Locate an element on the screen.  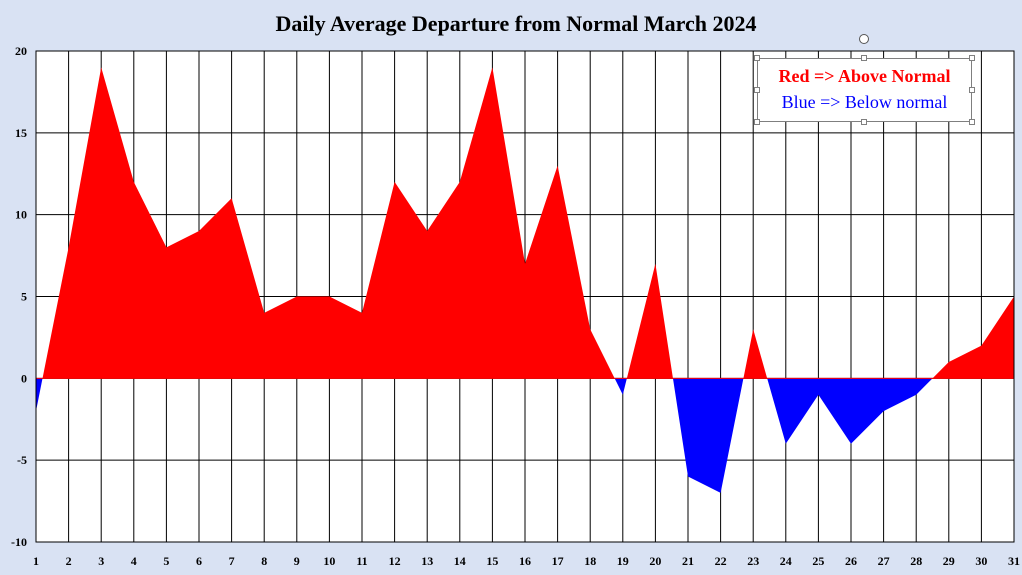
x-tick-label: 4 is located at coordinates (134, 561).